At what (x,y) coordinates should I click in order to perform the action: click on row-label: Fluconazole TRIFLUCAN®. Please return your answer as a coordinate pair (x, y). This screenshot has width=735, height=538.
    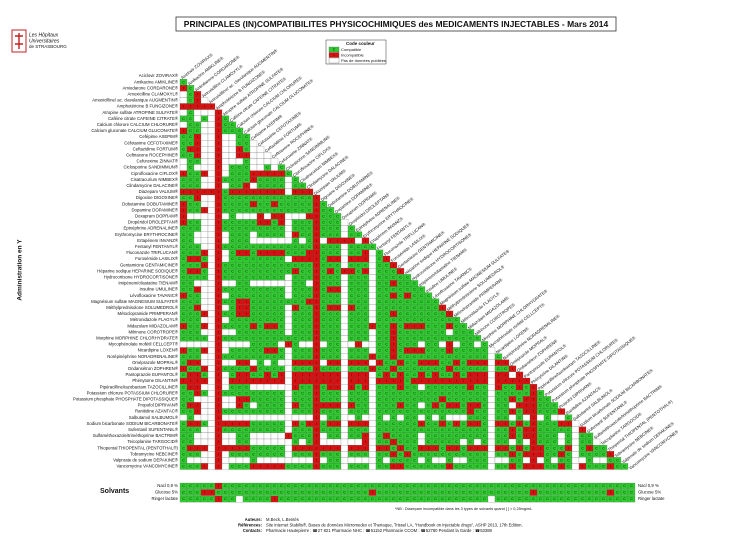
    Looking at the image, I should click on (152, 252).